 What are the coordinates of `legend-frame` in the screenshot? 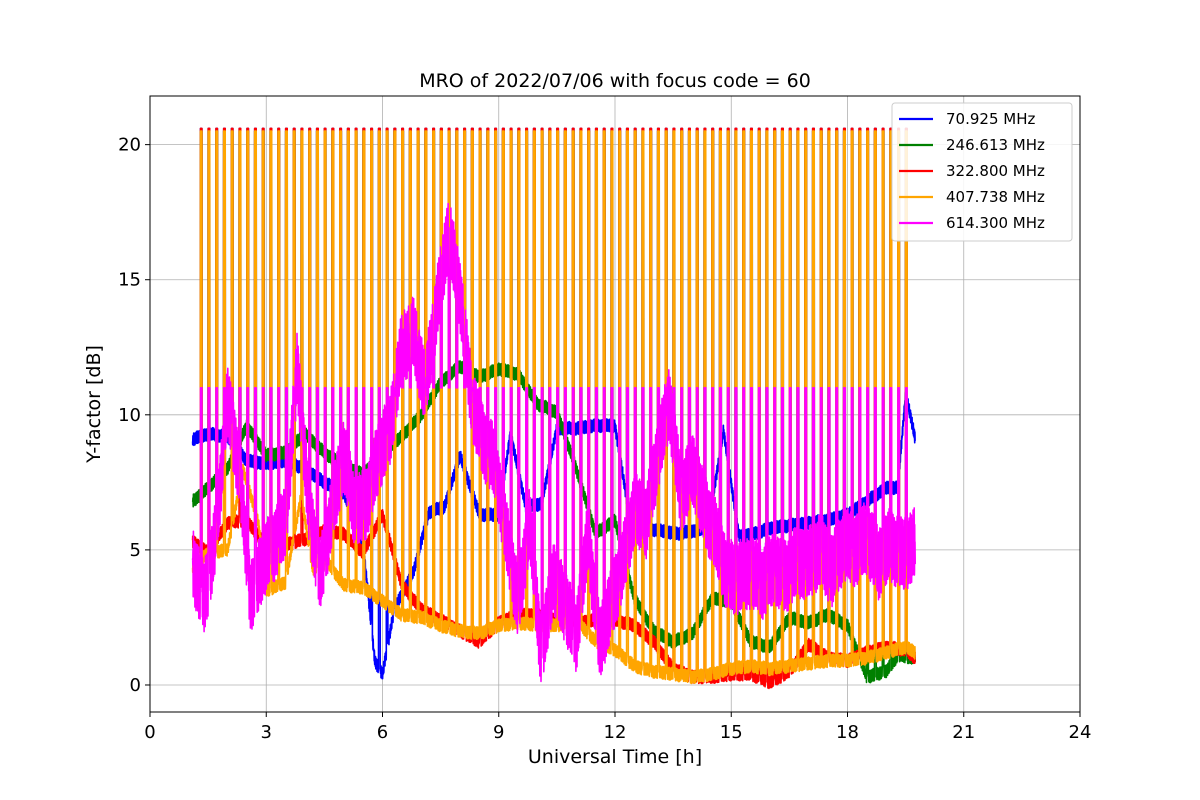 It's located at (982, 172).